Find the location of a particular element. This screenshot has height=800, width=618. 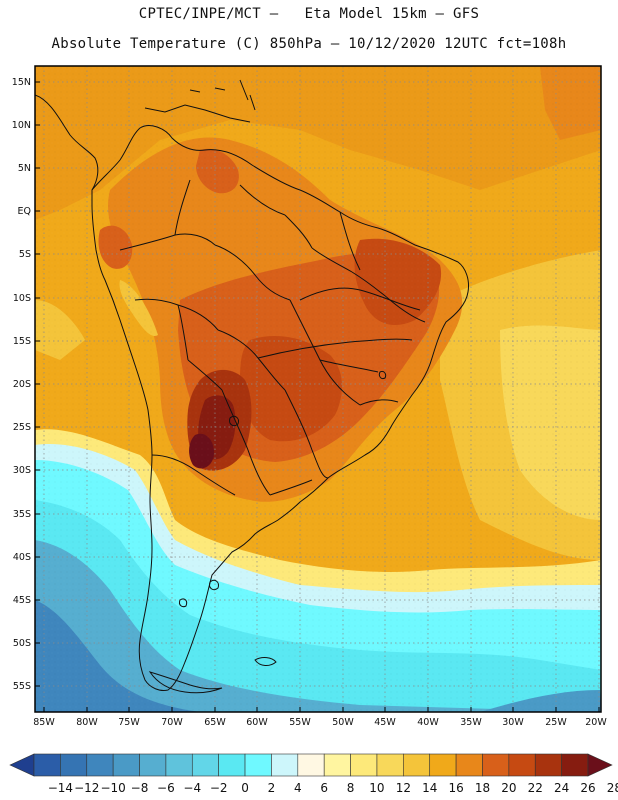

colorbar-label: 8 is located at coordinates (351, 788).